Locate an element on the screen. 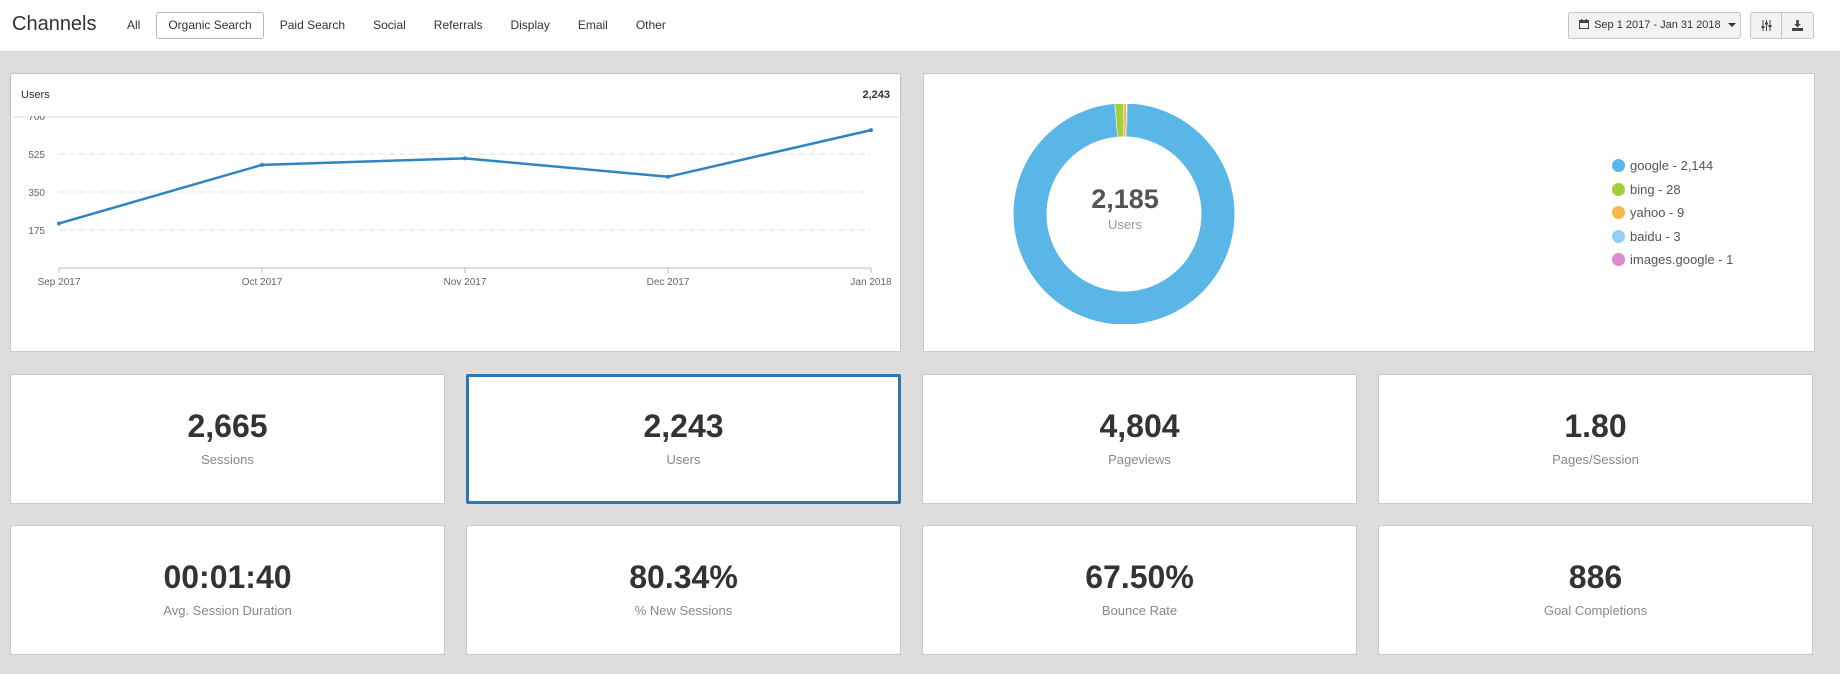  legend-item-baidu: baidu - 3 is located at coordinates (1672, 237).